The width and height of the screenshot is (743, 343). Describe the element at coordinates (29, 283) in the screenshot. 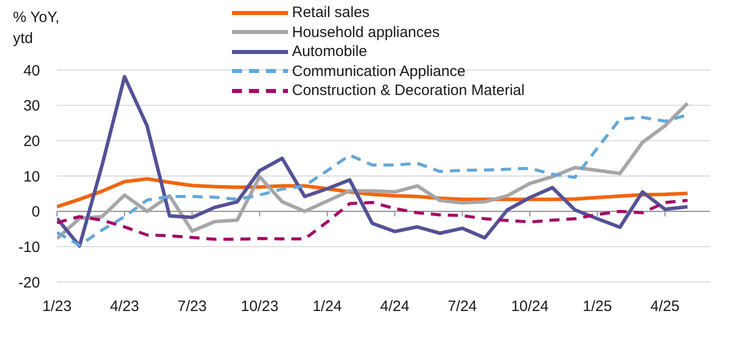

I see `y-tick-label: -20` at that location.